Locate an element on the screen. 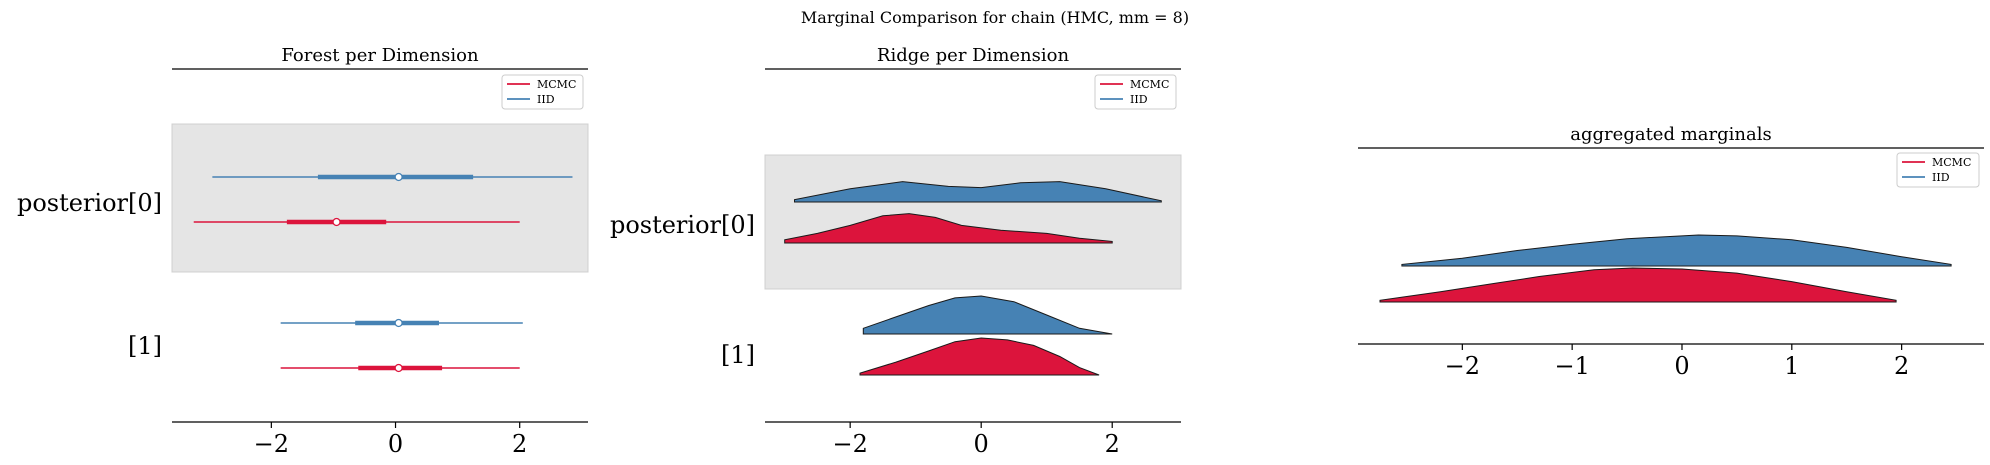 Image resolution: width=1990 pixels, height=465 pixels. x-tick-label: −1 is located at coordinates (1571, 366).